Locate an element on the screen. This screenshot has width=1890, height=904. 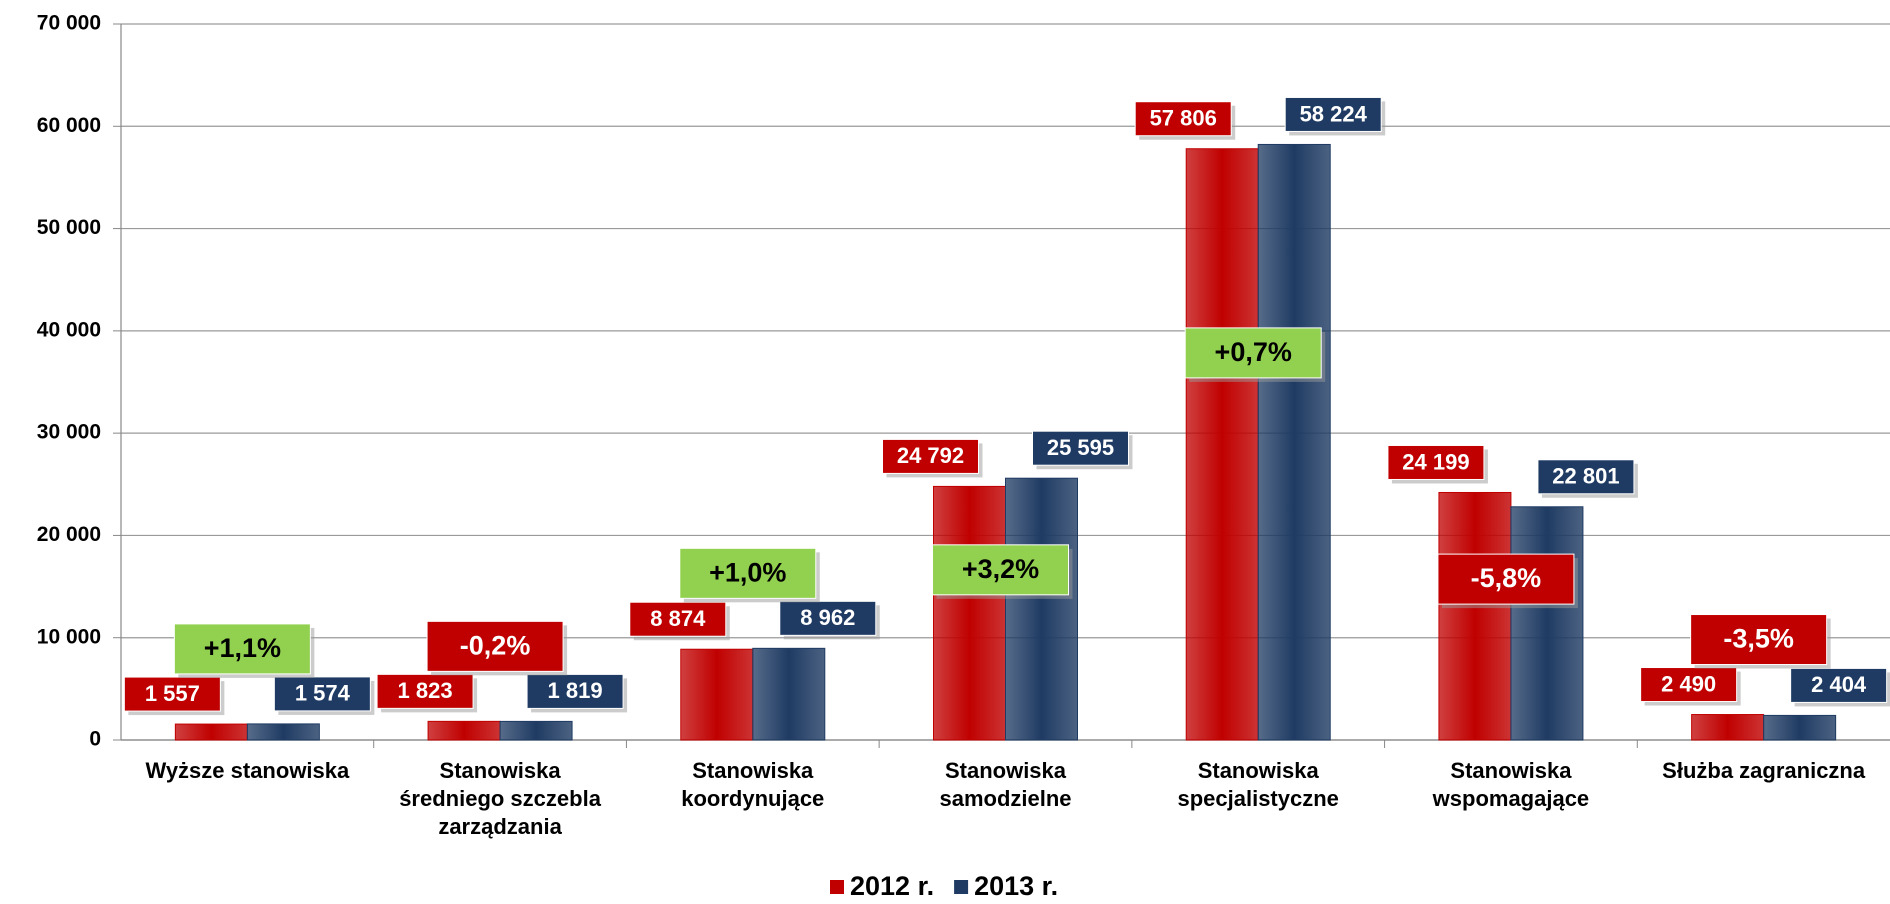
x-tick-label: Służba zagraniczna is located at coordinates (1764, 770).